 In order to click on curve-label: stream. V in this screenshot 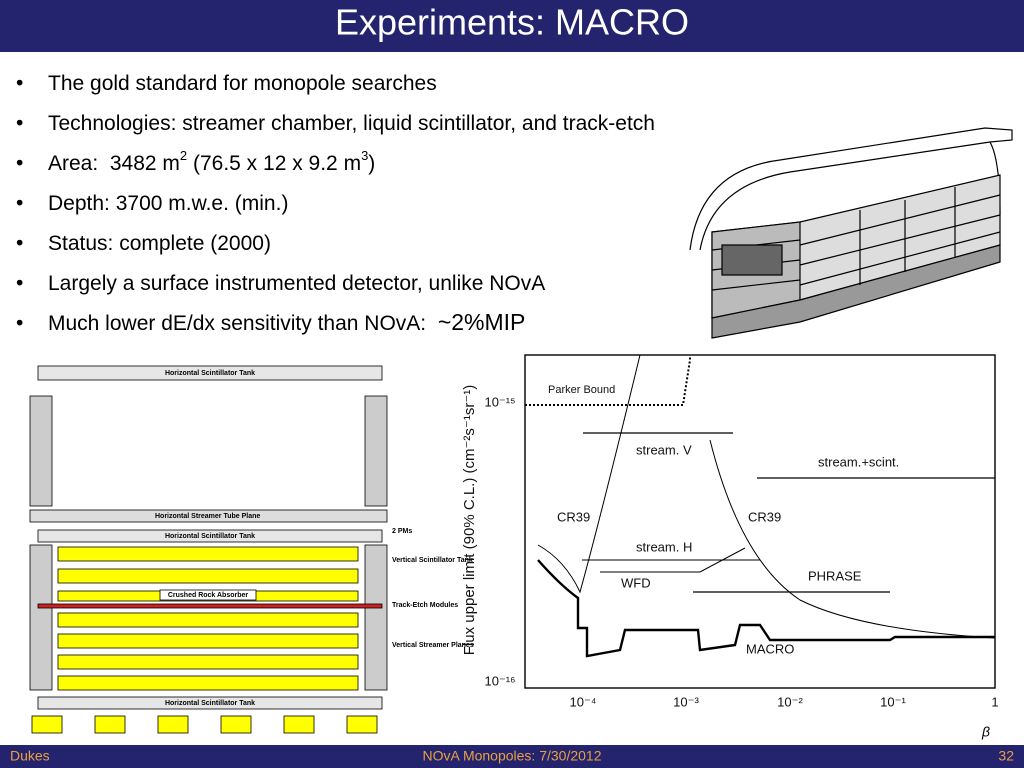, I will do `click(664, 449)`.